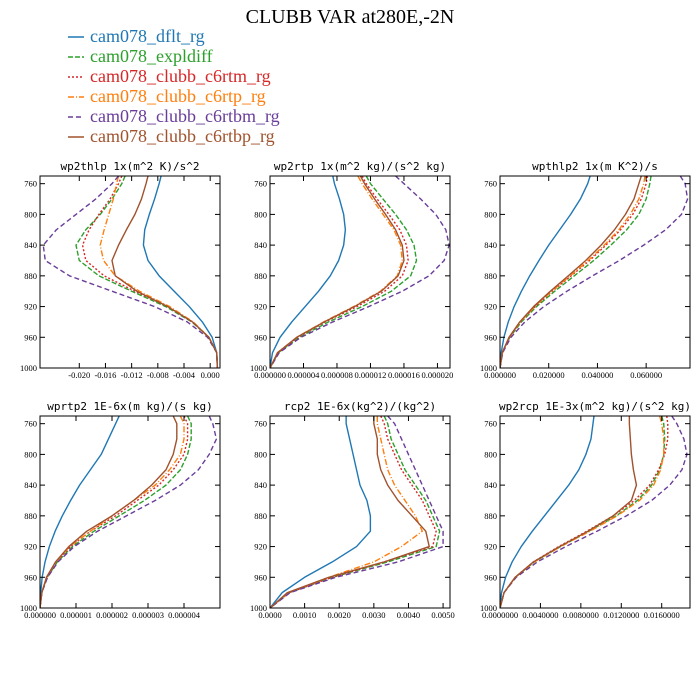  Describe the element at coordinates (148, 615) in the screenshot. I see `x-tick-label: 0.000003` at that location.